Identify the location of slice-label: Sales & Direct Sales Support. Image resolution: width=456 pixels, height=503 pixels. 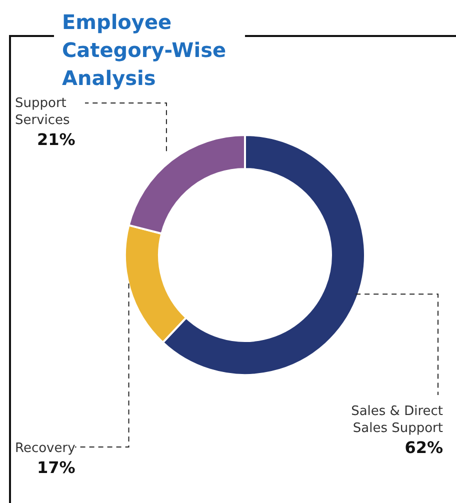
(396, 420).